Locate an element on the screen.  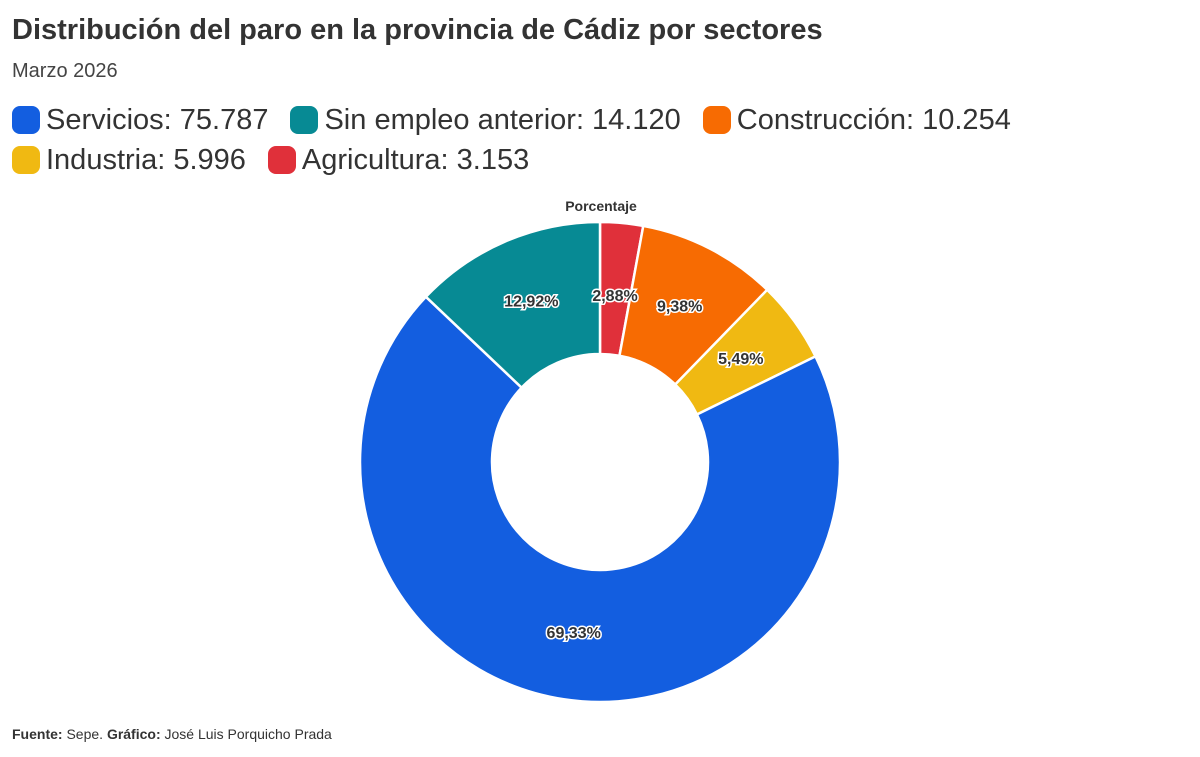
chart-inner-title: Porcentaje is located at coordinates (601, 206).